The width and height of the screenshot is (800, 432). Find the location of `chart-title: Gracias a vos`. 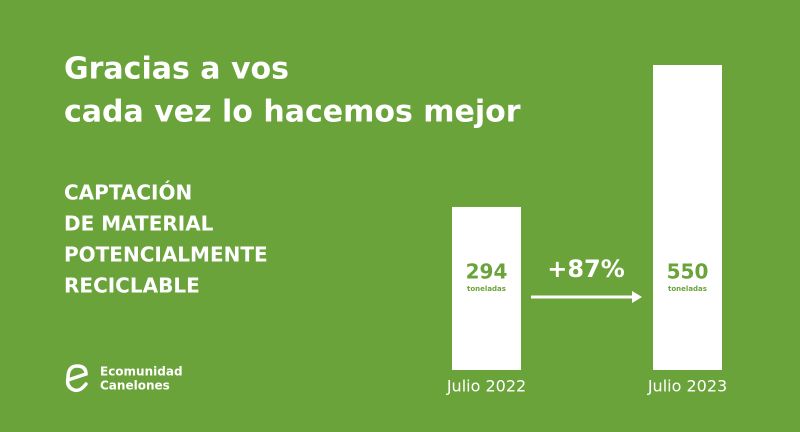

chart-title: Gracias a vos is located at coordinates (176, 69).